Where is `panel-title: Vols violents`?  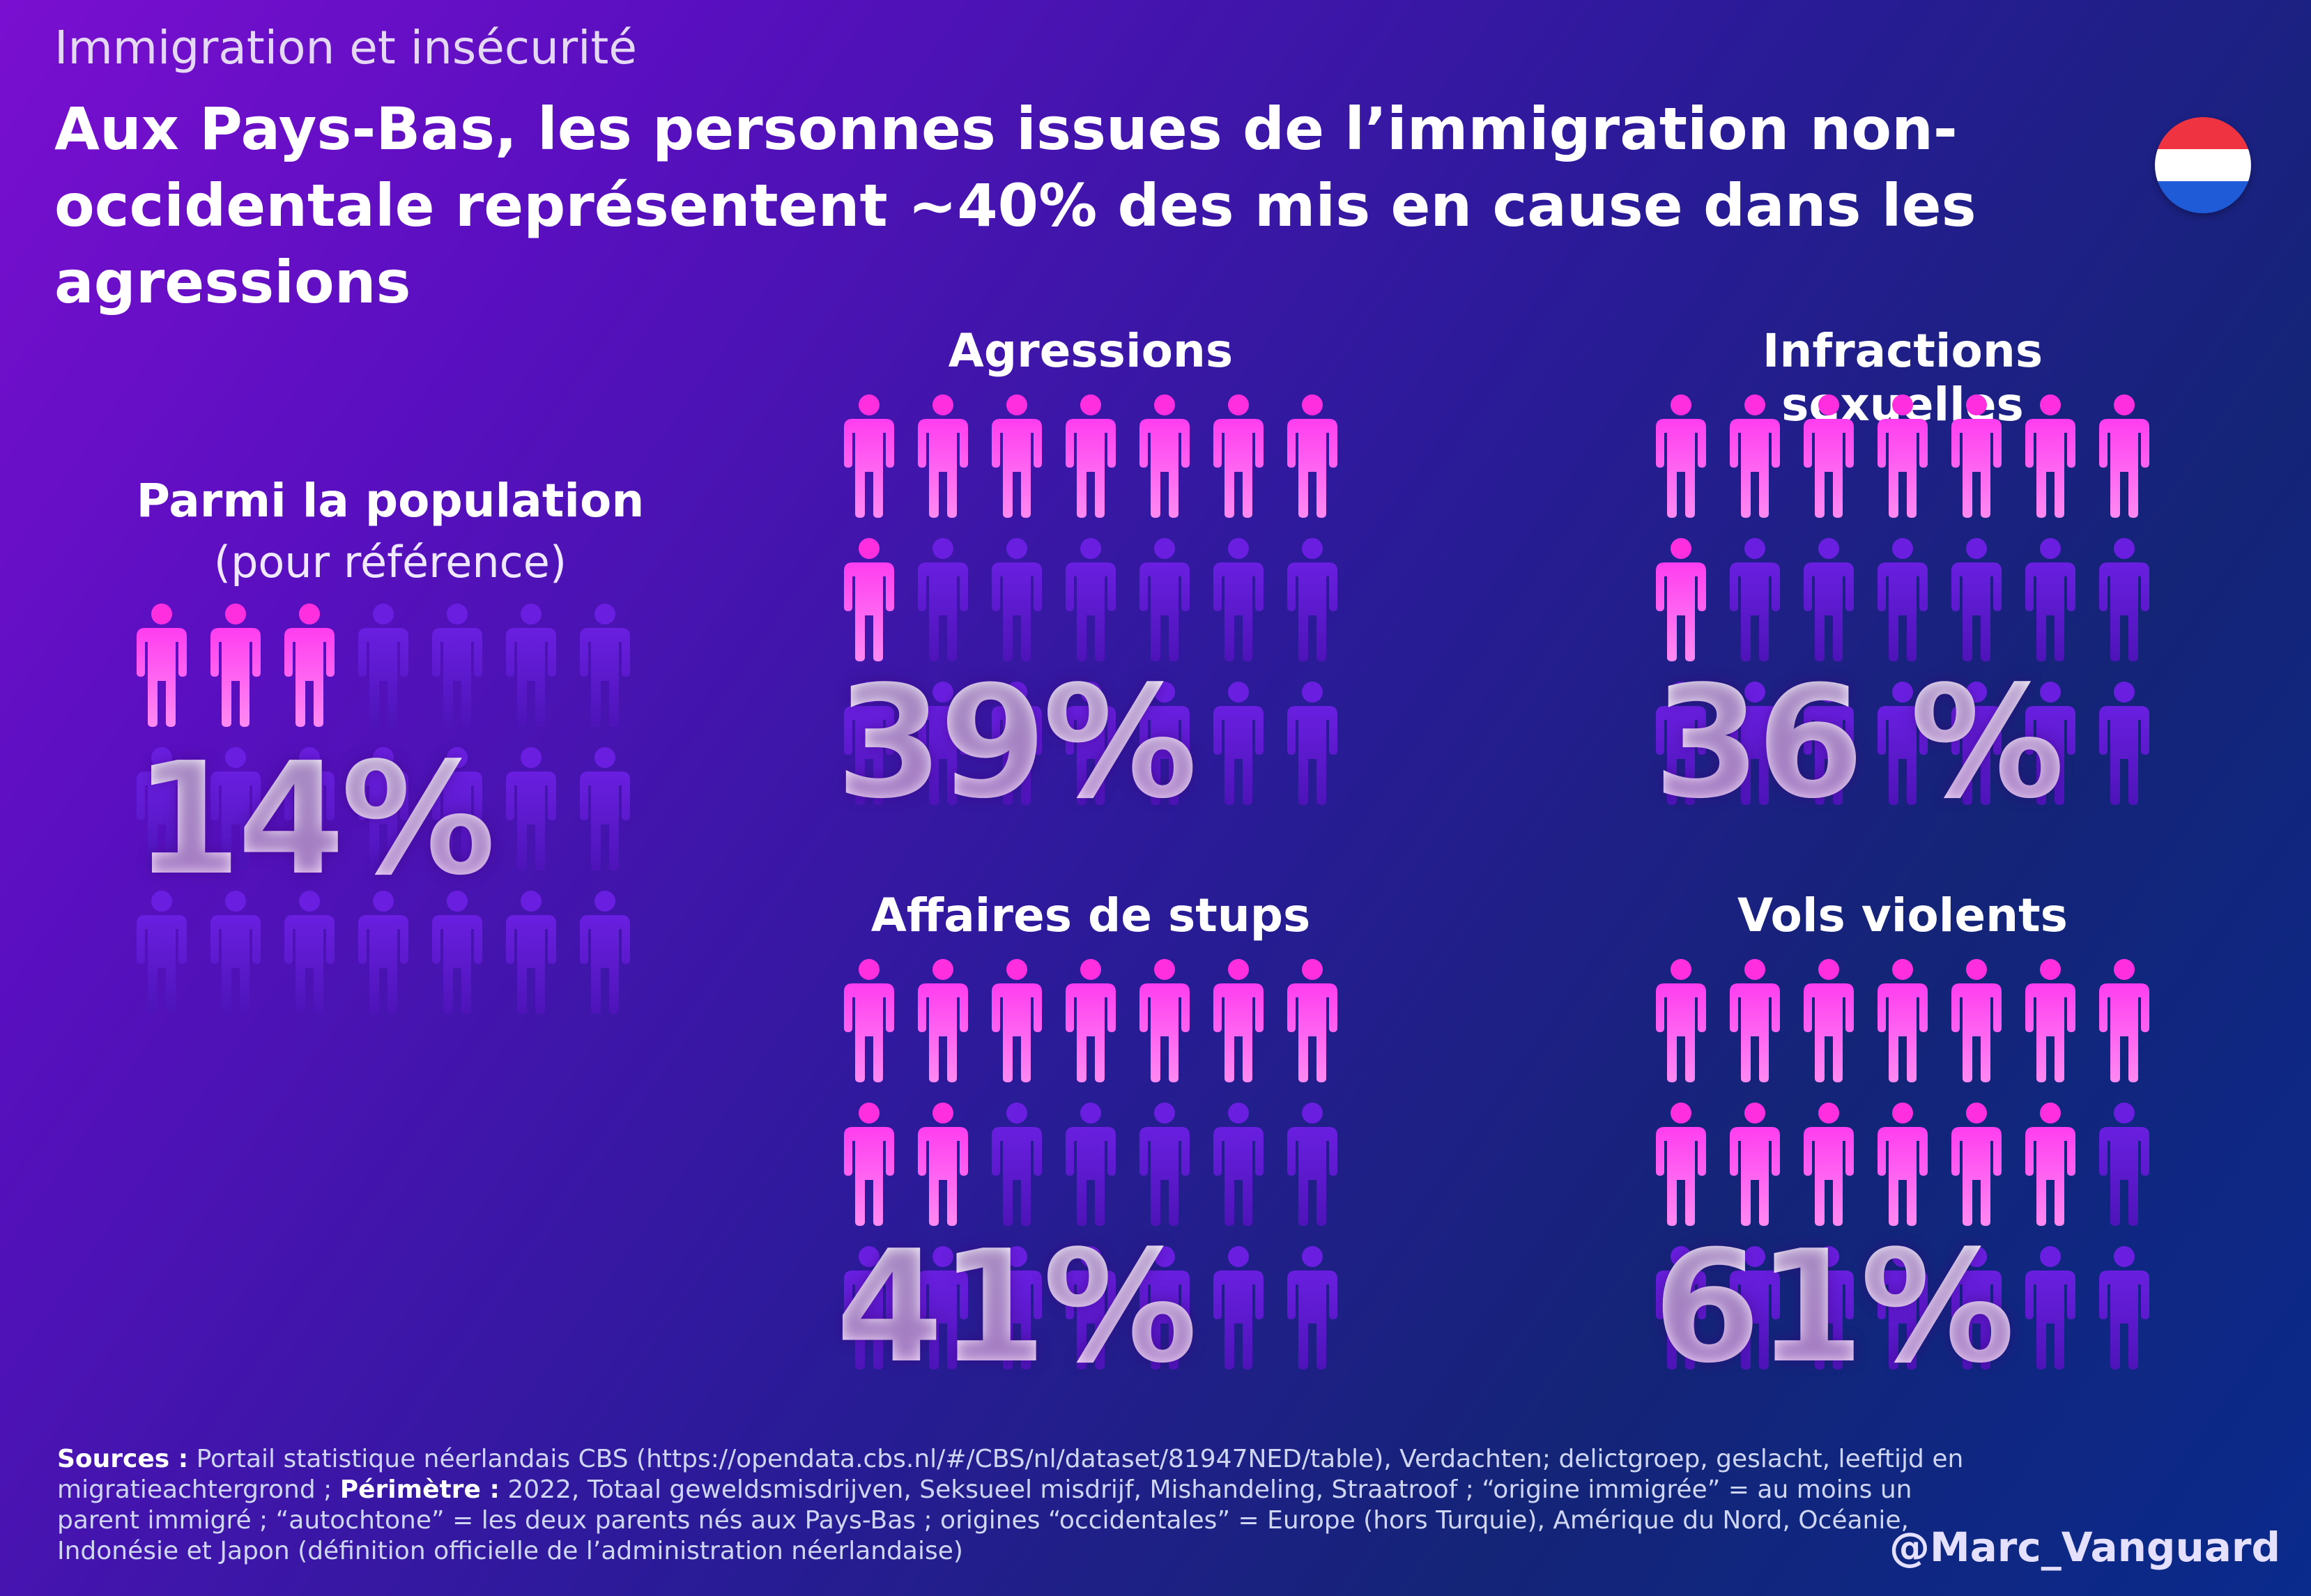
panel-title: Vols violents is located at coordinates (1902, 916).